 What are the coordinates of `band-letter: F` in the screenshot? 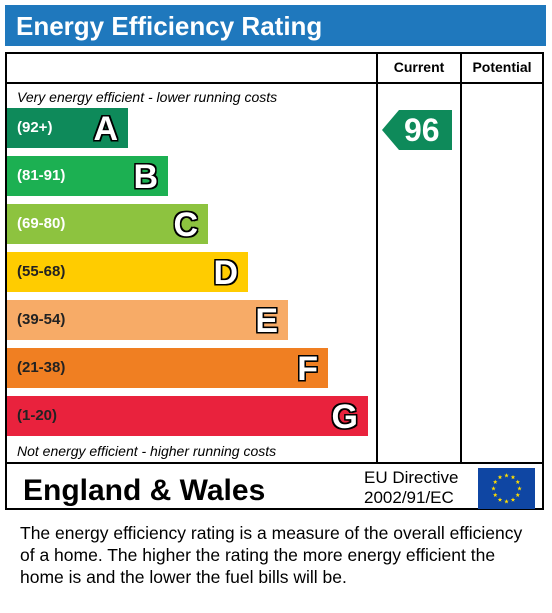 It's located at (307, 369).